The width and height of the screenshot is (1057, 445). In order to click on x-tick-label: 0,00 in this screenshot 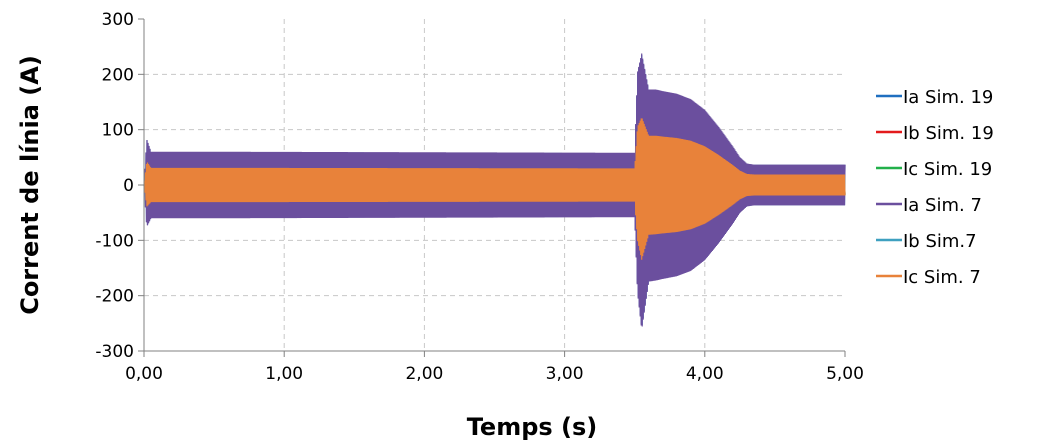, I will do `click(144, 374)`.